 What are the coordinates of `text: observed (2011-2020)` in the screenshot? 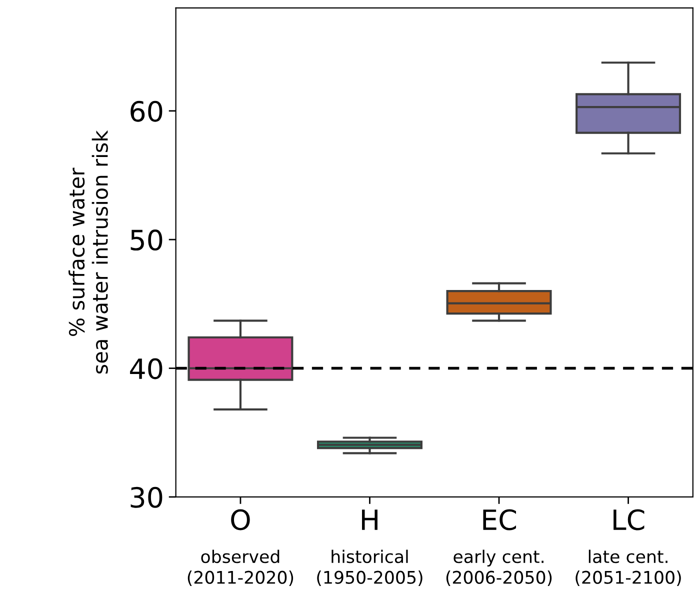 It's located at (241, 568).